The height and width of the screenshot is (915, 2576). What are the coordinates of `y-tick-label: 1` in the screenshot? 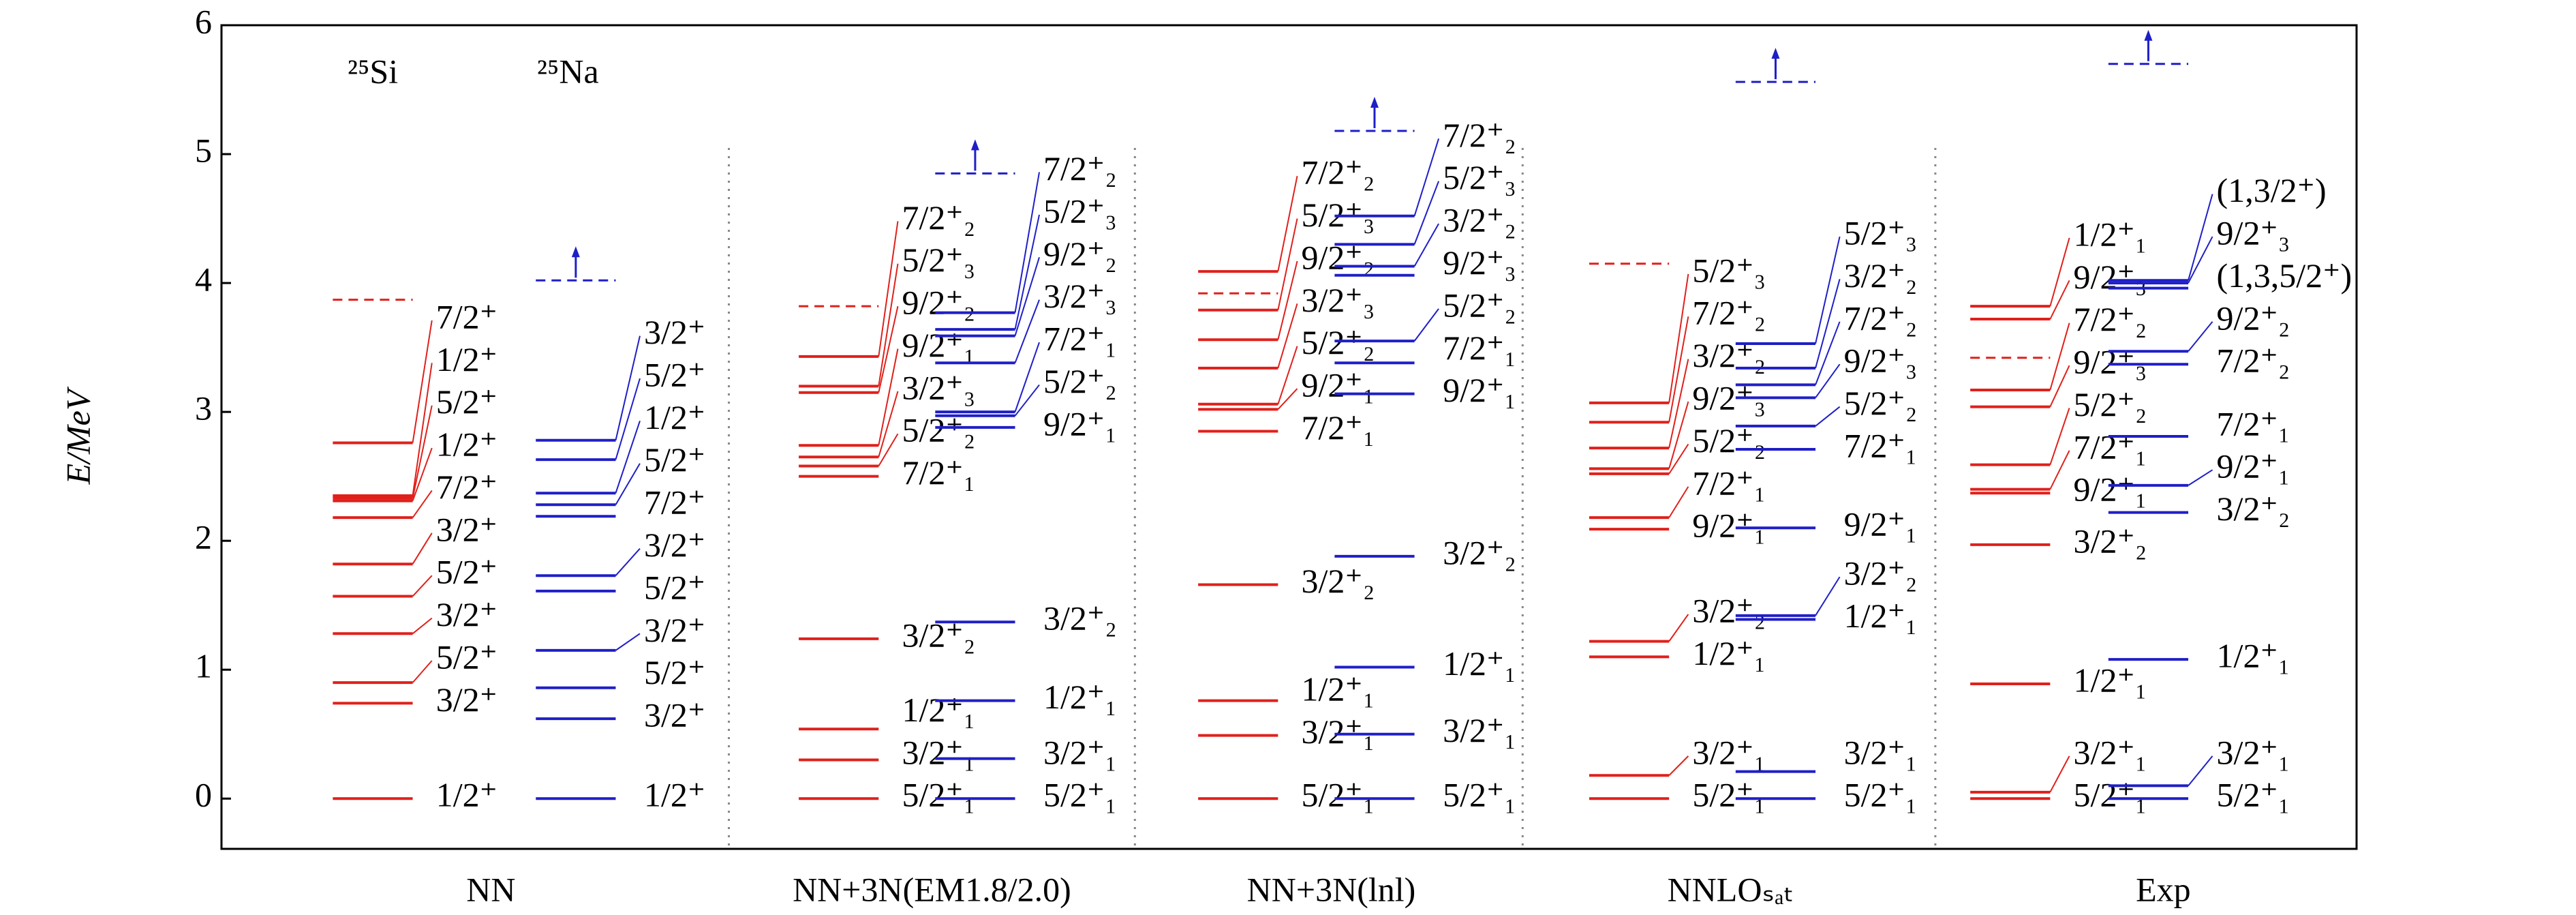 It's located at (203, 666).